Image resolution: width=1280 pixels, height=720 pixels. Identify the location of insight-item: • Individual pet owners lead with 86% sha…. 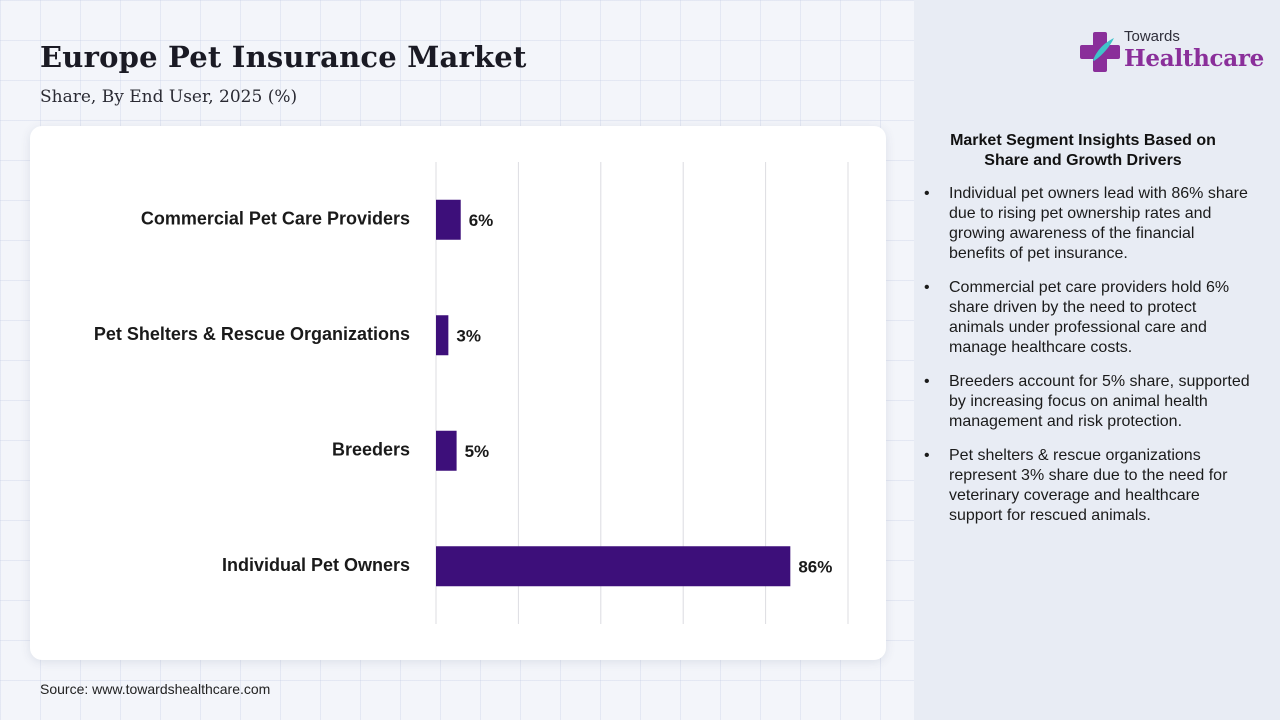
(1089, 224).